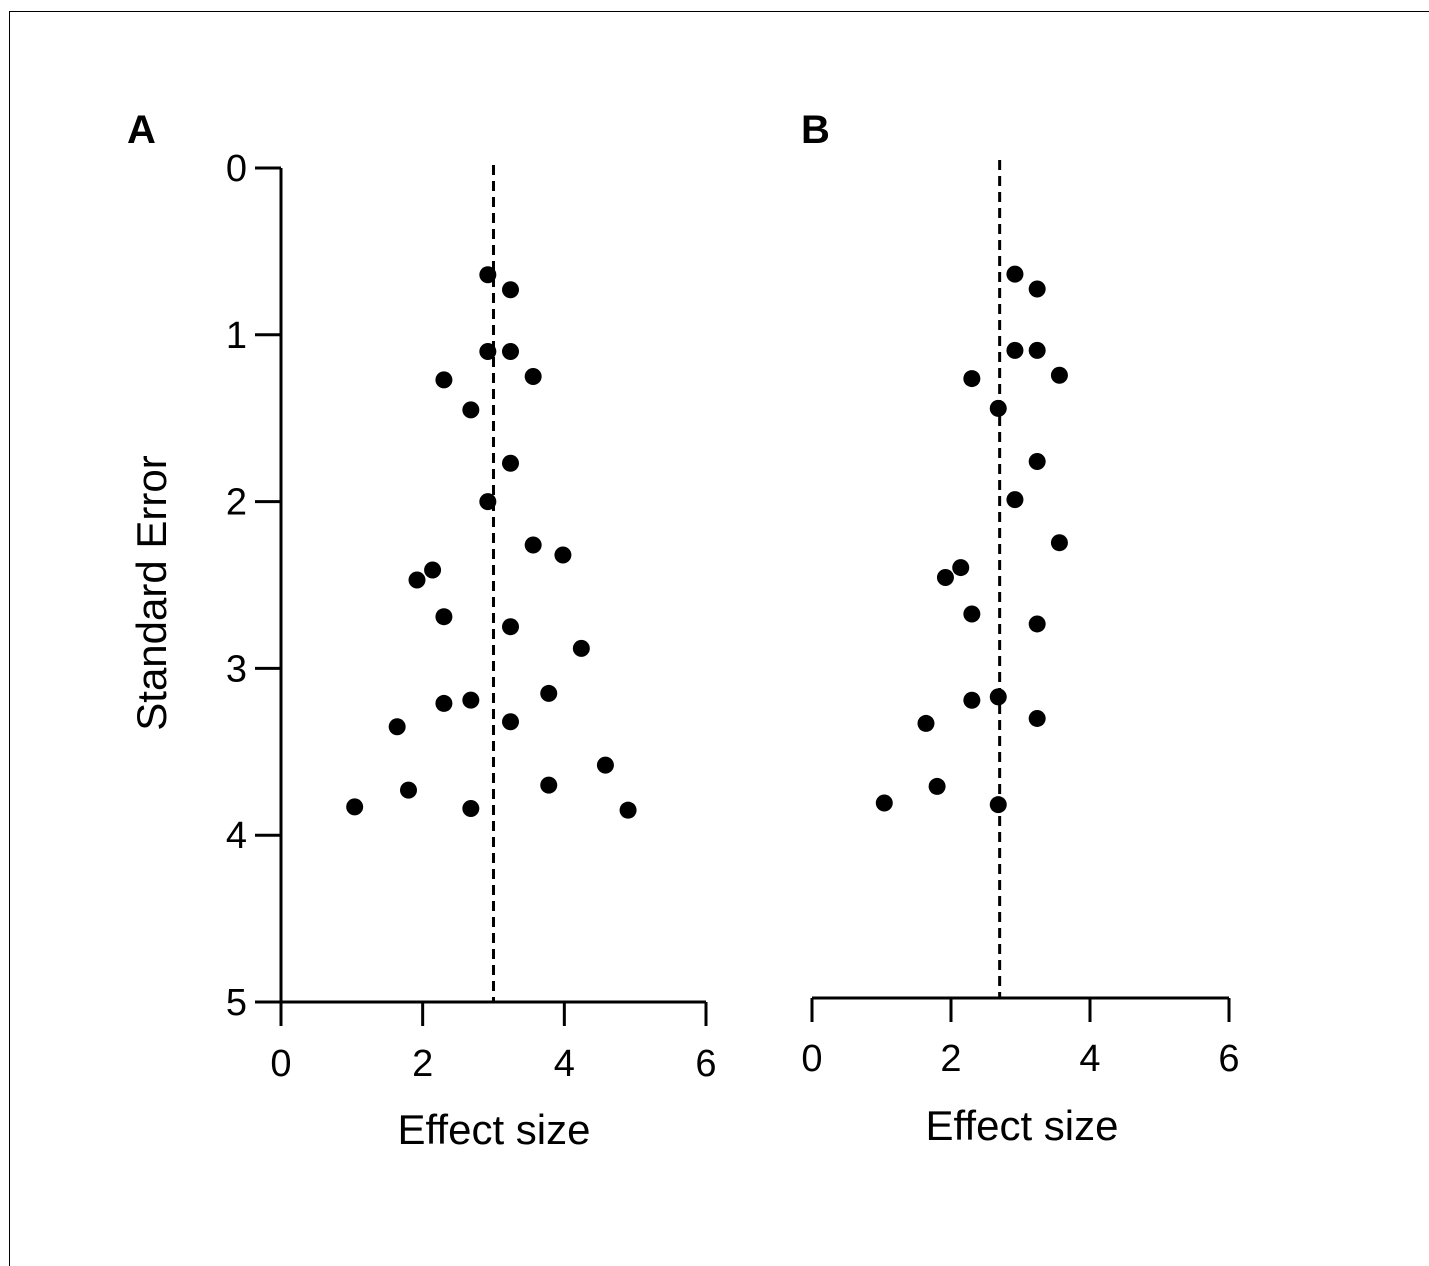 Image resolution: width=1429 pixels, height=1266 pixels. Describe the element at coordinates (811, 1059) in the screenshot. I see `panel-b-x-tick-label: 0` at that location.